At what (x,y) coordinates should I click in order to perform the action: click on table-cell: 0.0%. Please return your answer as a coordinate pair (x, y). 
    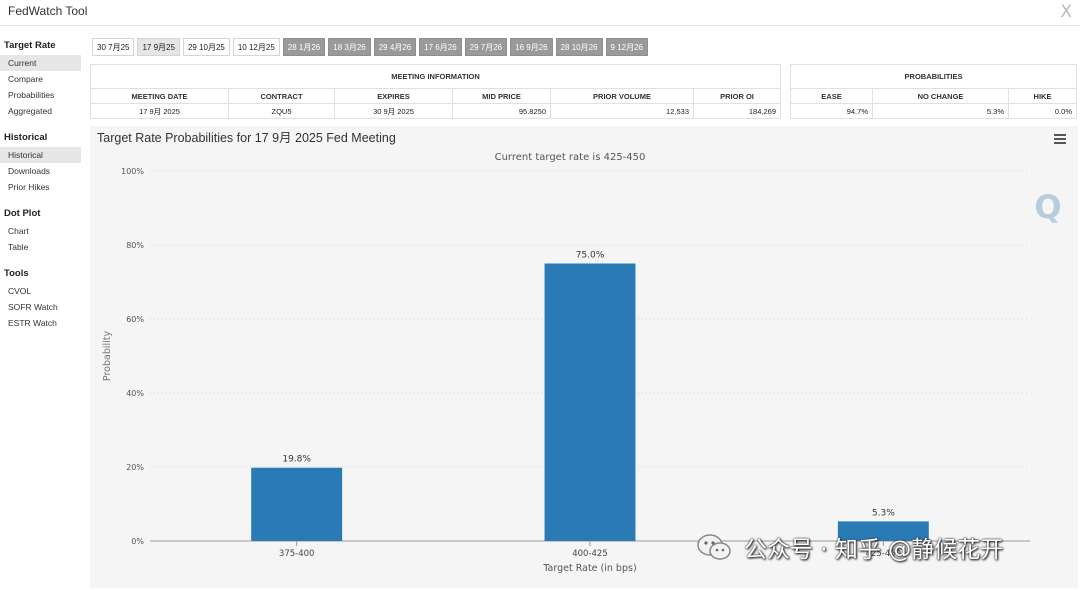
    Looking at the image, I should click on (1042, 111).